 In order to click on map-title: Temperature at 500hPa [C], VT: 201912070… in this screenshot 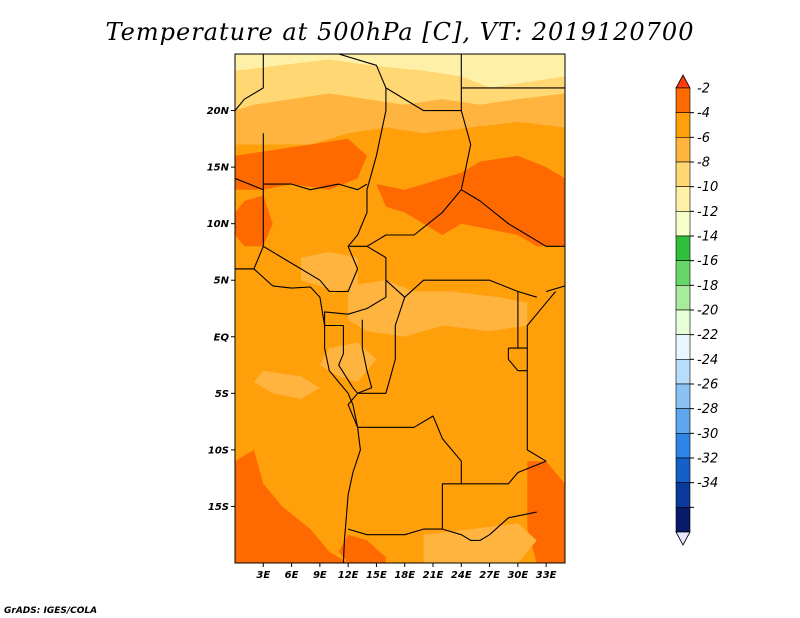, I will do `click(400, 32)`.